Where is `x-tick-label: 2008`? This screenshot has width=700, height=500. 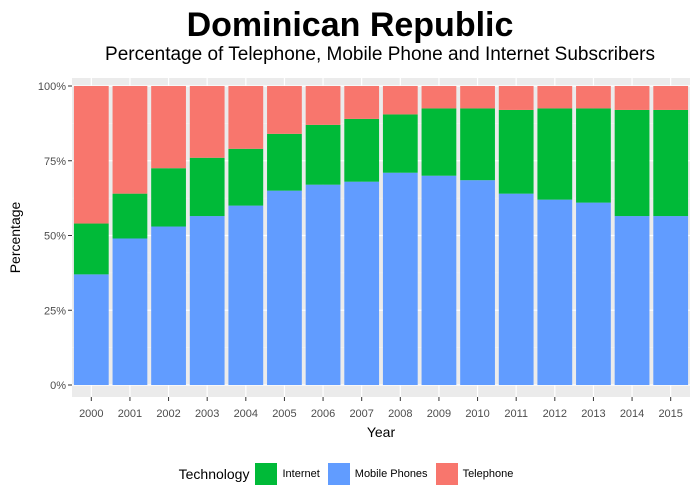
x-tick-label: 2008 is located at coordinates (400, 414).